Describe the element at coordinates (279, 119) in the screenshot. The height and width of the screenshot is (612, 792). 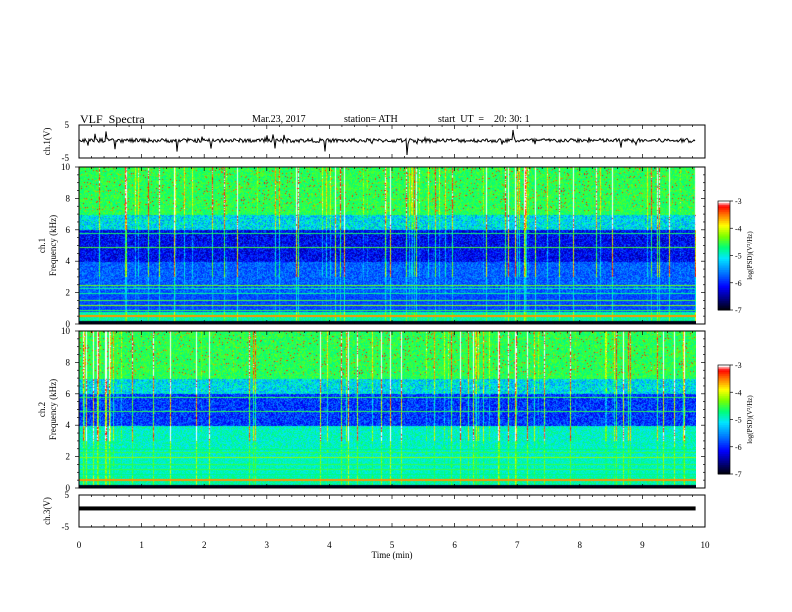
I see `date-label: Mar.23, 2017` at that location.